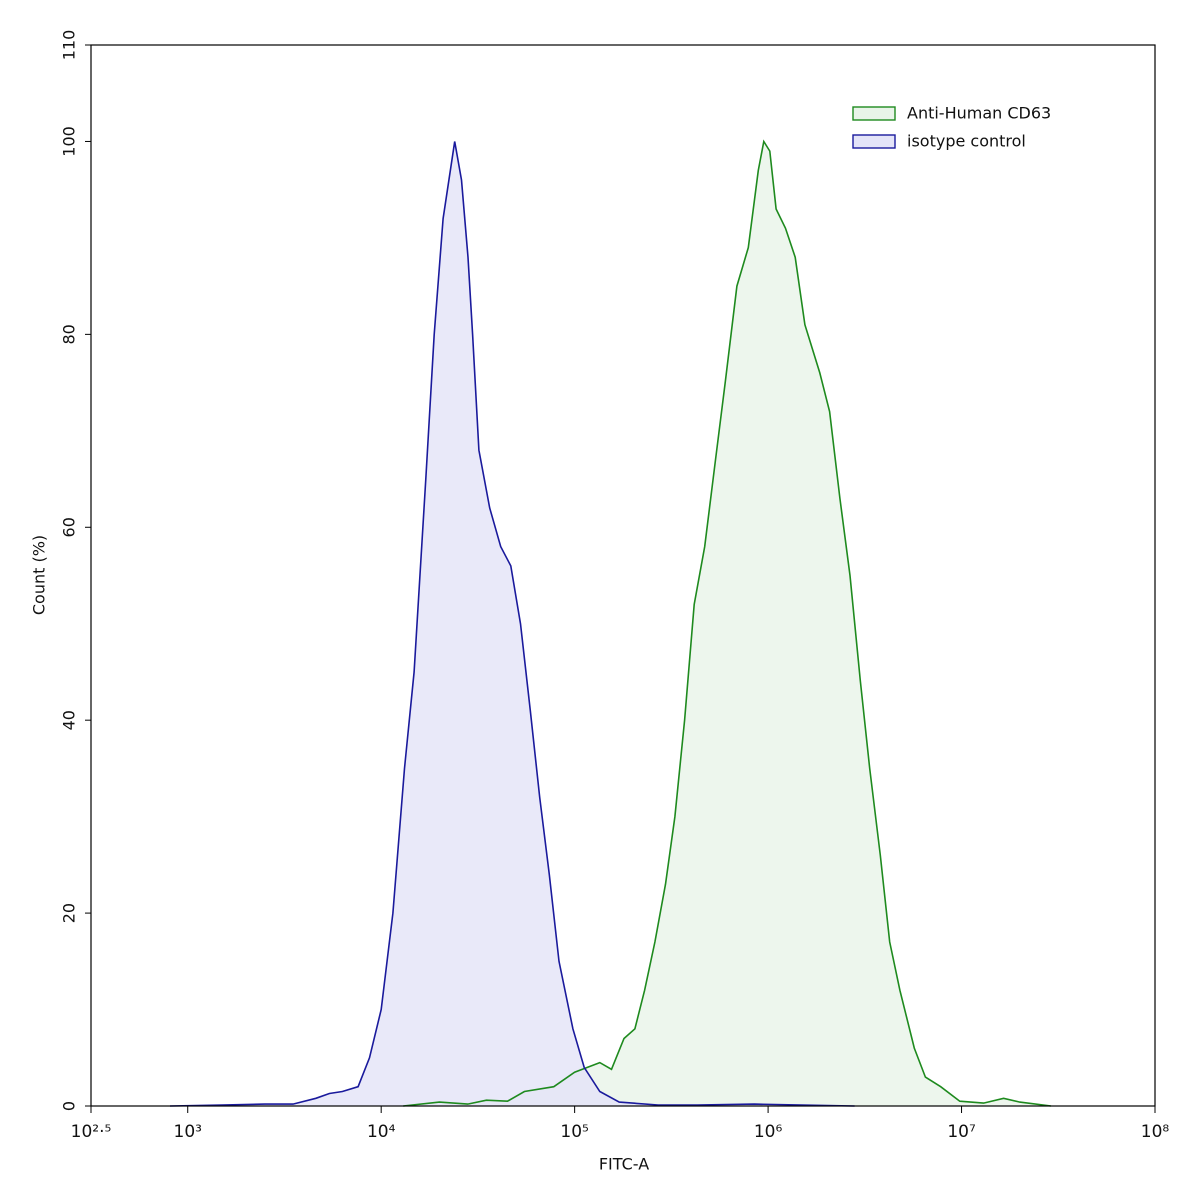  What do you see at coordinates (768, 1132) in the screenshot?
I see `x-tick-label: 10⁶` at bounding box center [768, 1132].